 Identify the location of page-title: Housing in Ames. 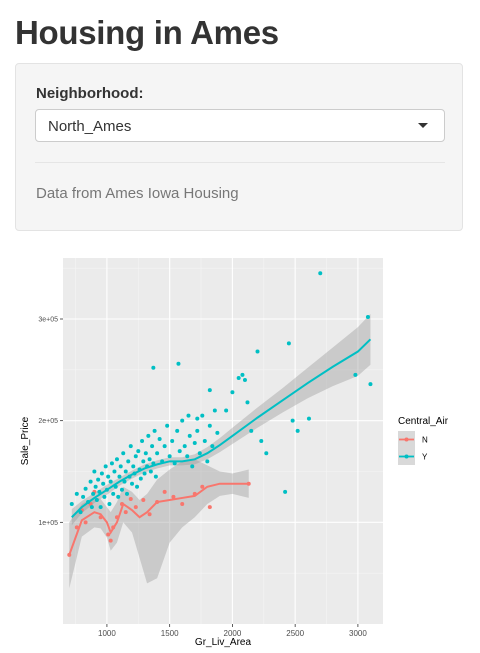
(147, 32).